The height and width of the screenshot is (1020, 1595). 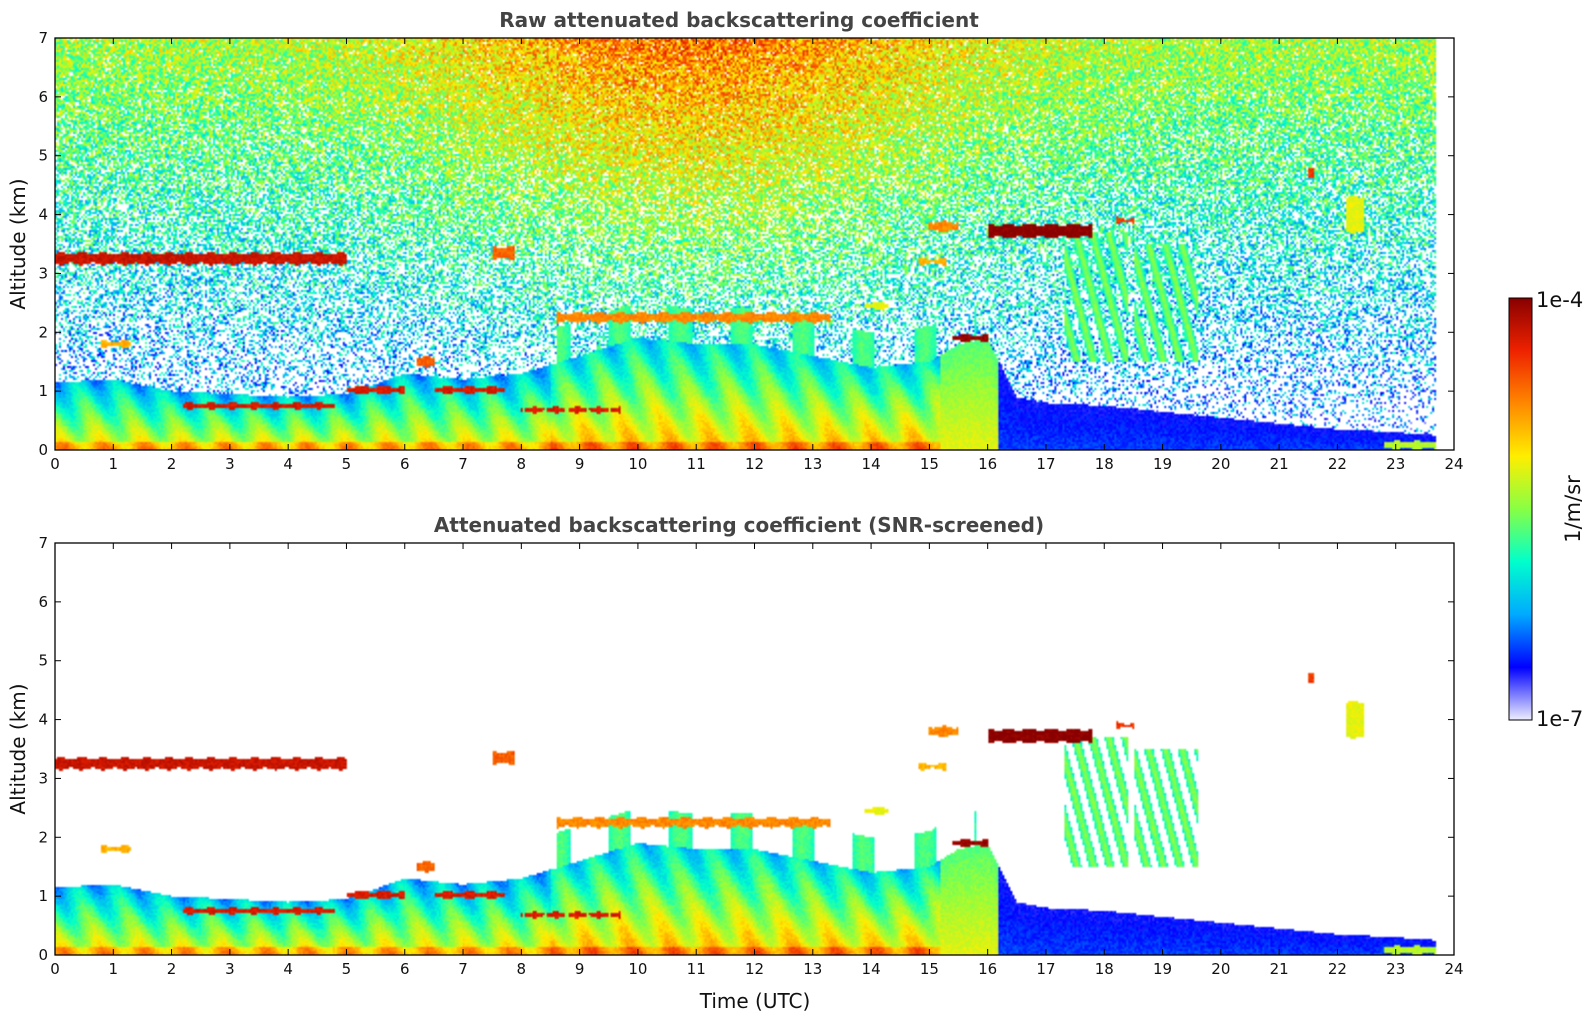 I want to click on colorbar-min-label: 1e-7, so click(x=1559, y=719).